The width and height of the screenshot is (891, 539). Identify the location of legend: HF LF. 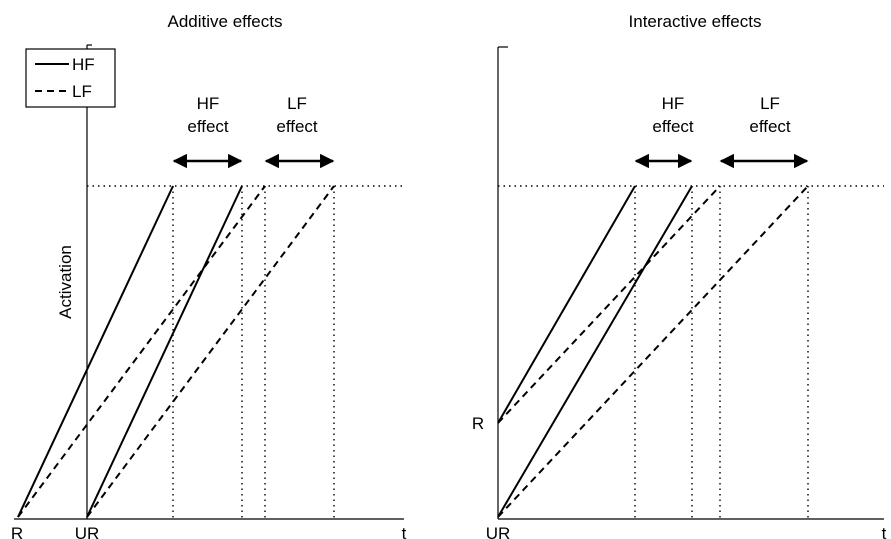
(70, 78).